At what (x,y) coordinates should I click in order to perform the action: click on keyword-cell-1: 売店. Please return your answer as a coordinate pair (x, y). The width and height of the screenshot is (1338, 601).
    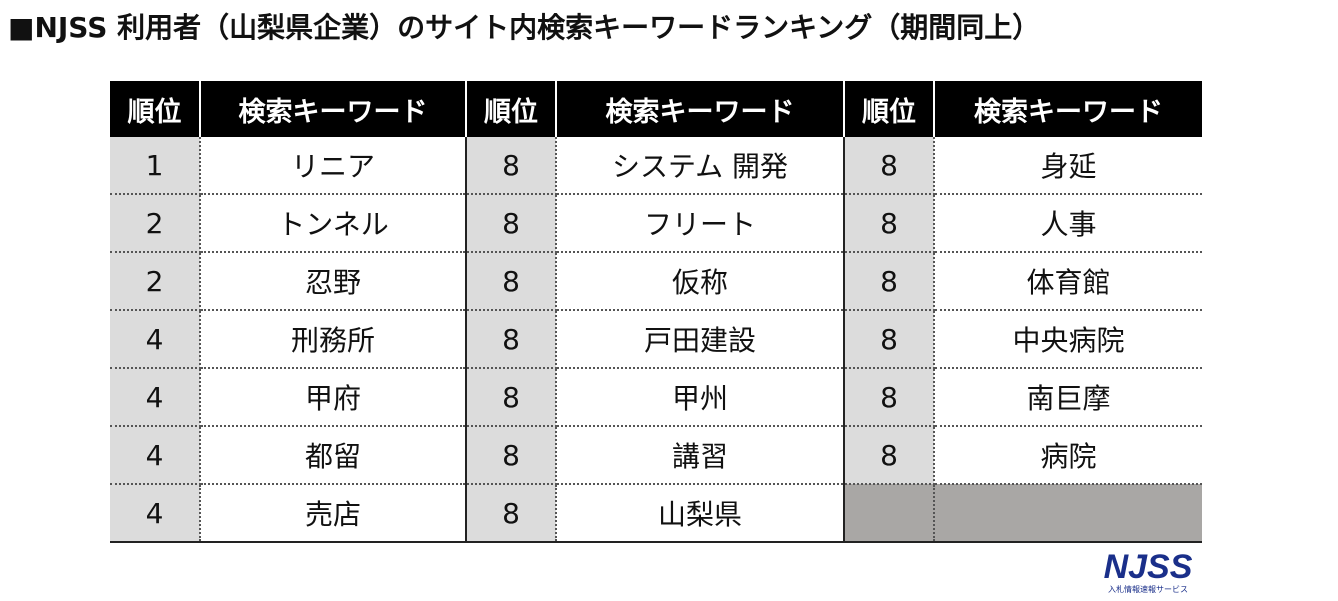
    Looking at the image, I should click on (333, 513).